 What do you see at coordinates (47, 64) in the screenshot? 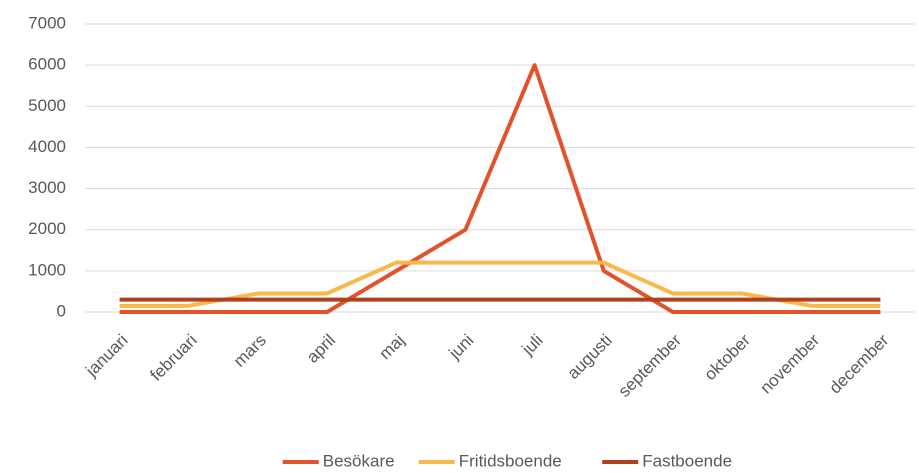
I see `y-tick-label: 6000` at bounding box center [47, 64].